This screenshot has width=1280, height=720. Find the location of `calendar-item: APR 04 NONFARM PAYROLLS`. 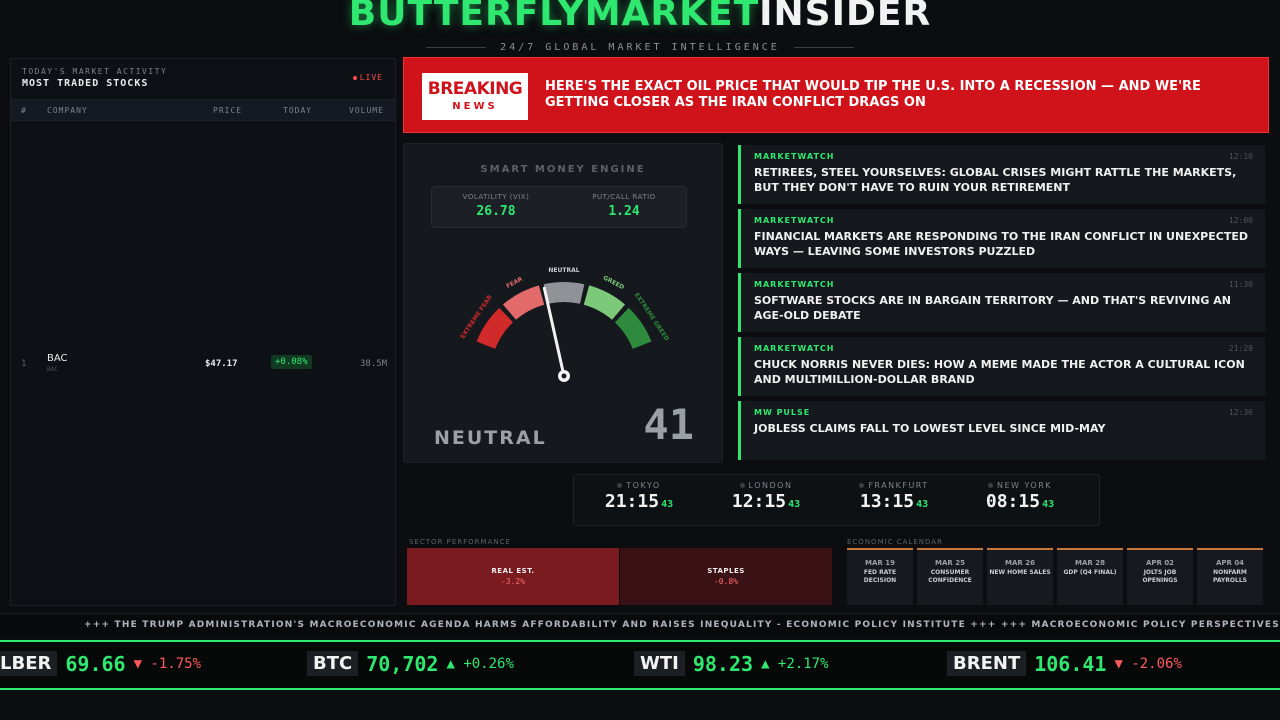

calendar-item: APR 04 NONFARM PAYROLLS is located at coordinates (1230, 576).